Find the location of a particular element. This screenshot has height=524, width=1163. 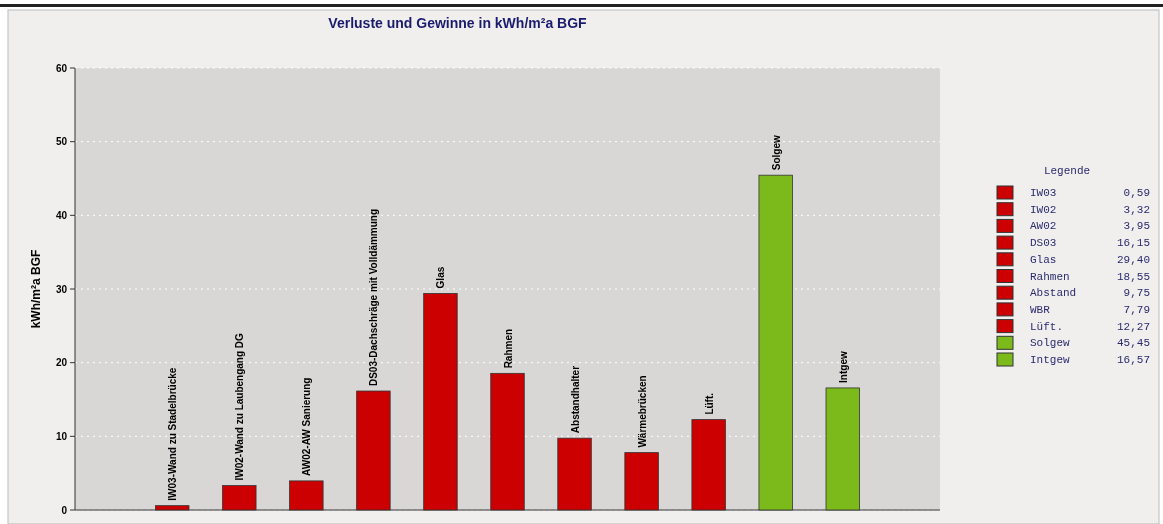

x-tick-label: IW03-Wand zu Stadelbrücke is located at coordinates (173, 434).